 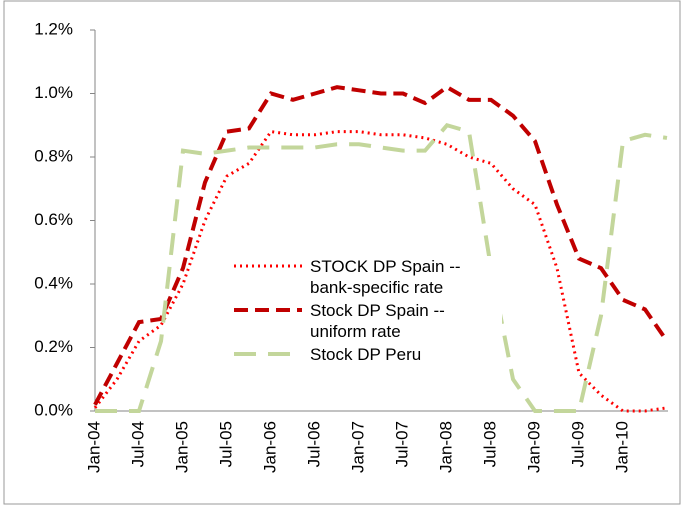 I want to click on legend-item: Stock DP Peru, so click(x=367, y=354).